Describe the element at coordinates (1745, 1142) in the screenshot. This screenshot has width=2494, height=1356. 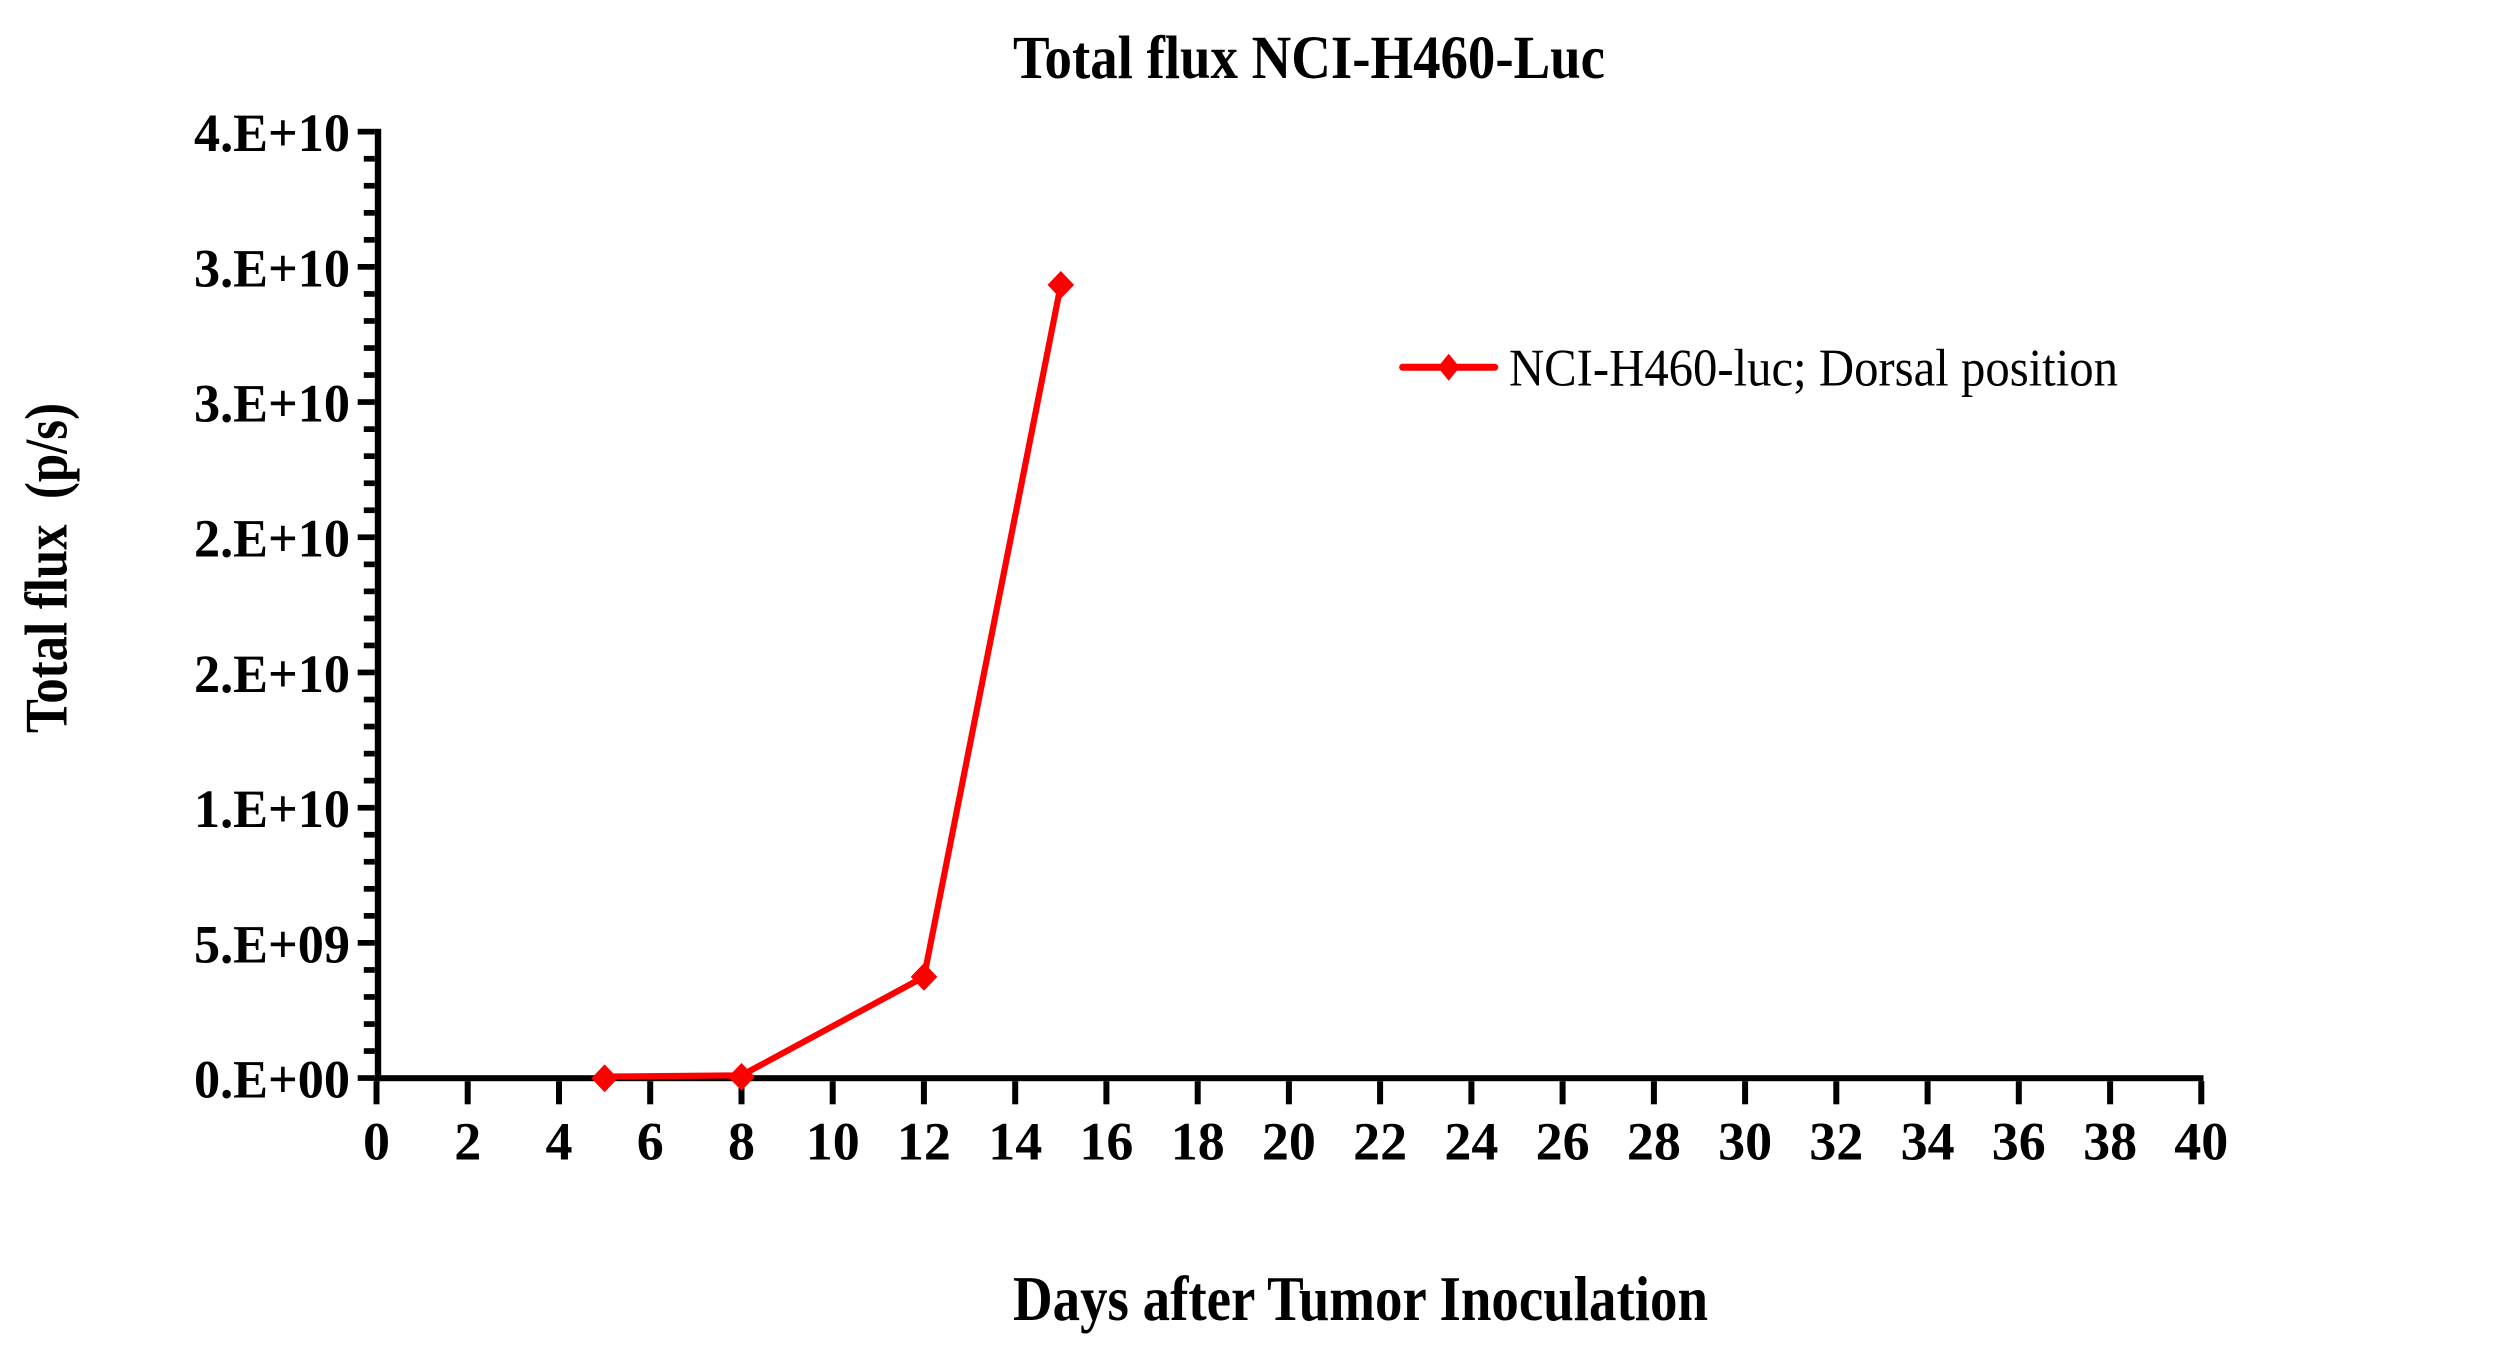
I see `svg-text: 30` at that location.